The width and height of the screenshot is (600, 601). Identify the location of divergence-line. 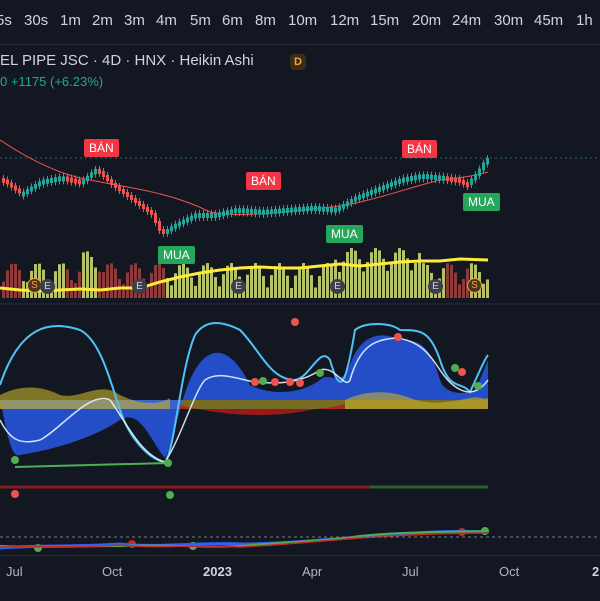
(91, 465).